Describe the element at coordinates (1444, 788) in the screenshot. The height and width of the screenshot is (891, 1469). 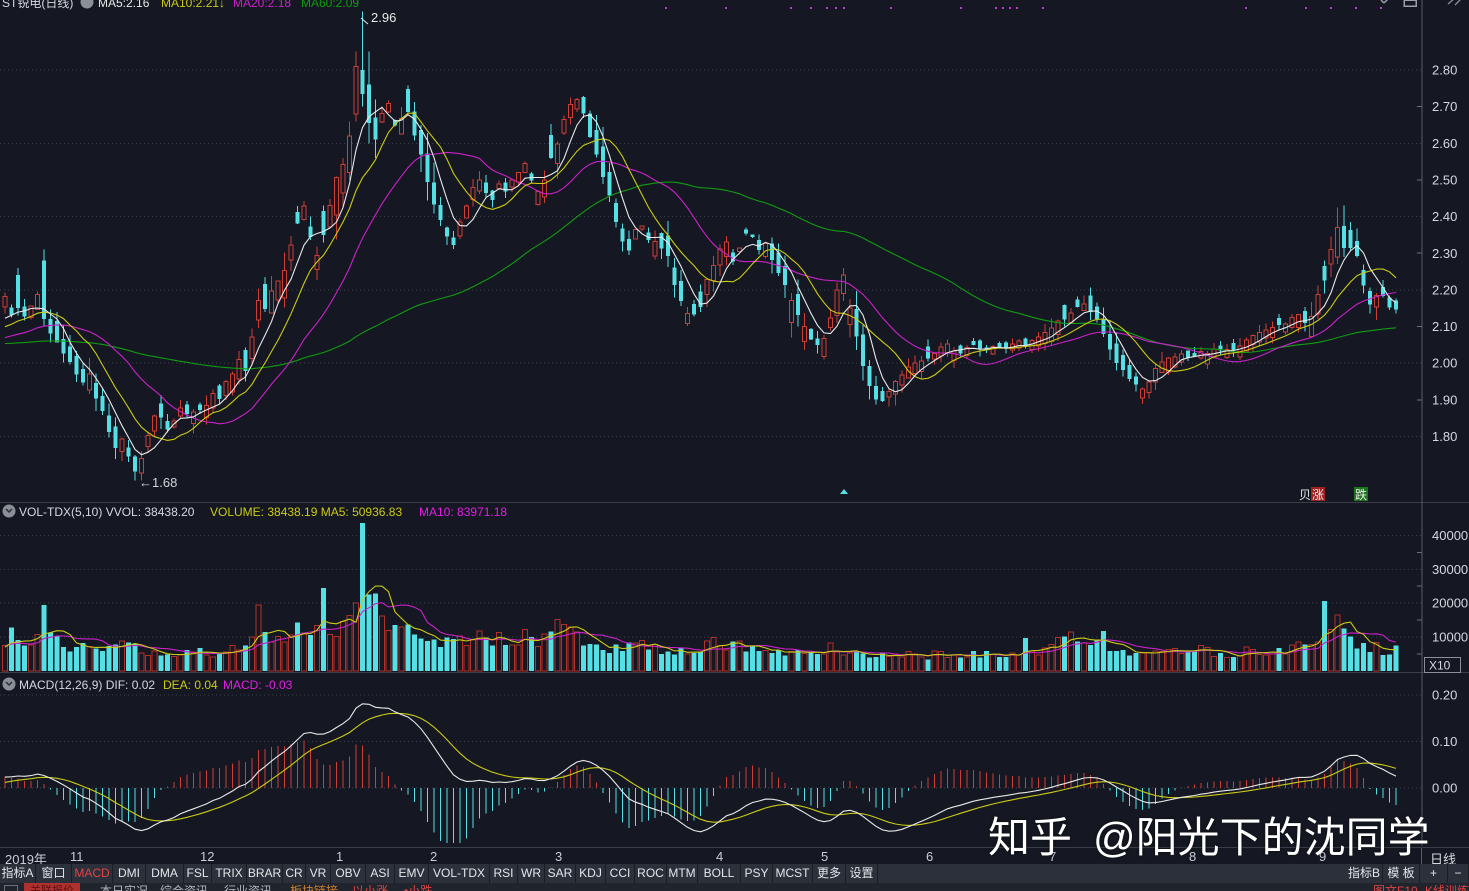
I see `svg-text: 0.00` at that location.